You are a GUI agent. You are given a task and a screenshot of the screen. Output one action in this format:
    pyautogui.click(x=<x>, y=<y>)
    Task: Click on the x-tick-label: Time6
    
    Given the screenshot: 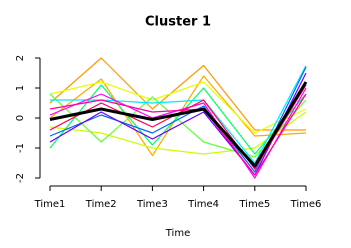 What is the action you would take?
    pyautogui.click(x=306, y=204)
    